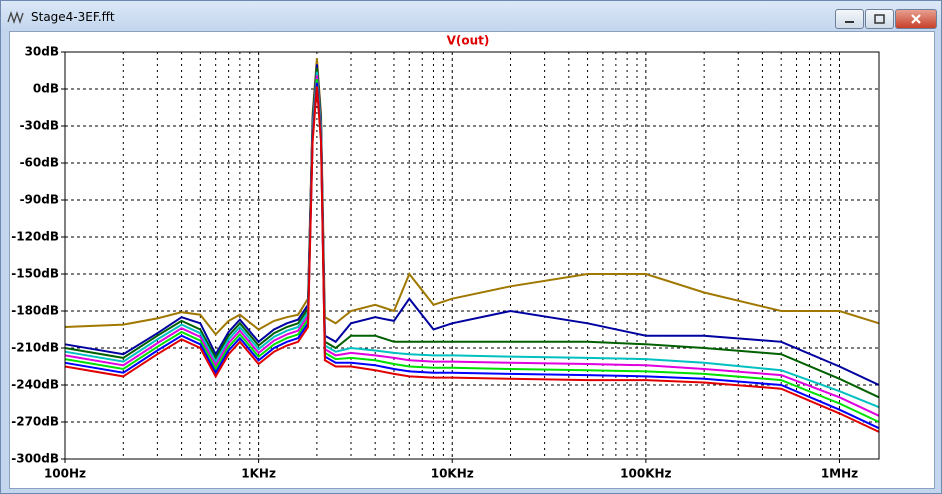 Image resolution: width=942 pixels, height=494 pixels. What do you see at coordinates (258, 474) in the screenshot?
I see `x-tick-label: 1KHz` at bounding box center [258, 474].